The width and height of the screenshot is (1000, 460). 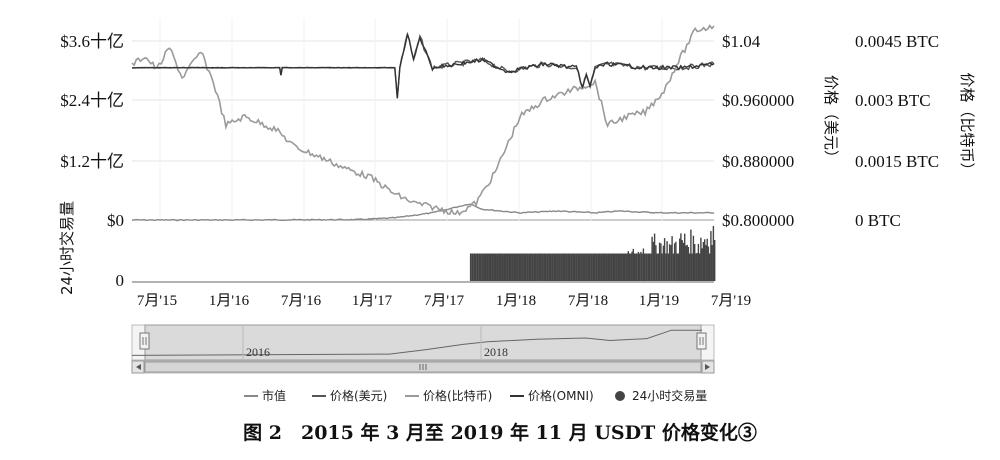 I want to click on volume-axis-title: 24小时交易量, so click(x=67, y=248).